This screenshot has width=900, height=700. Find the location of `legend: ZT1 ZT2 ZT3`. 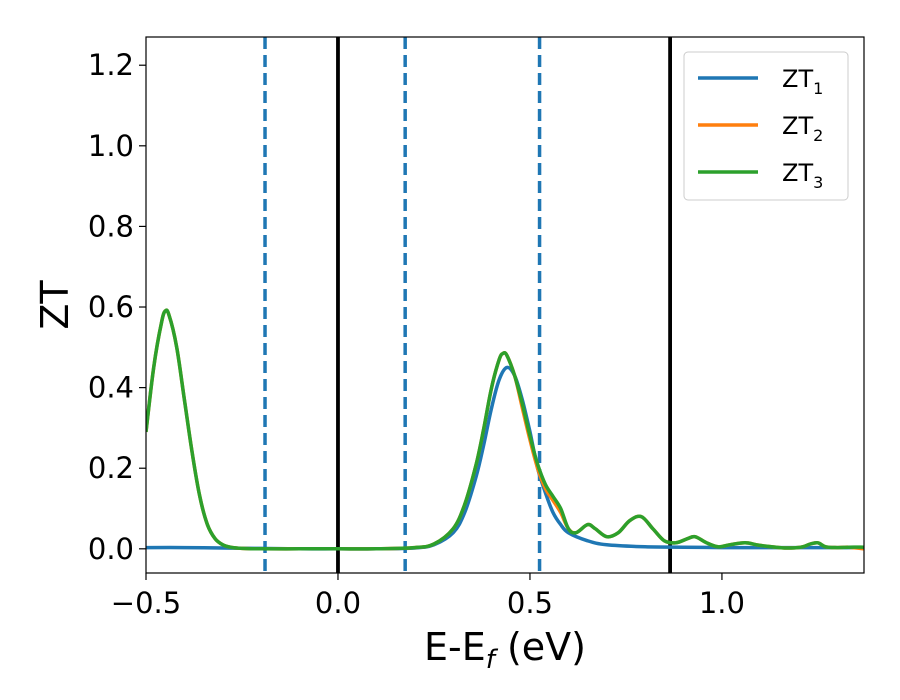

legend: ZT1 ZT2 ZT3 is located at coordinates (766, 126).